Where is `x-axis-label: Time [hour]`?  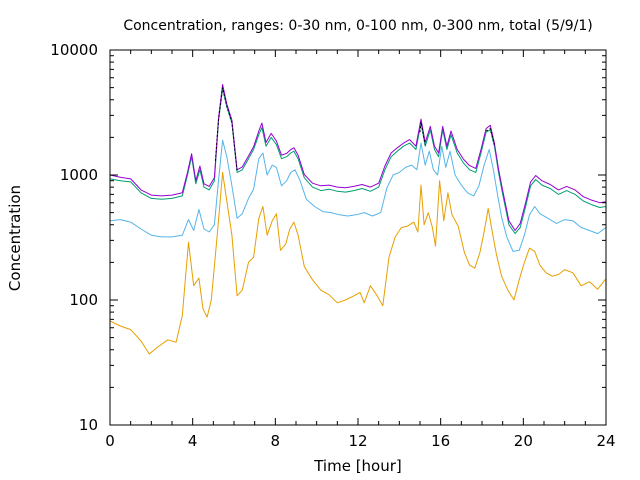 x-axis-label: Time [hour] is located at coordinates (357, 466).